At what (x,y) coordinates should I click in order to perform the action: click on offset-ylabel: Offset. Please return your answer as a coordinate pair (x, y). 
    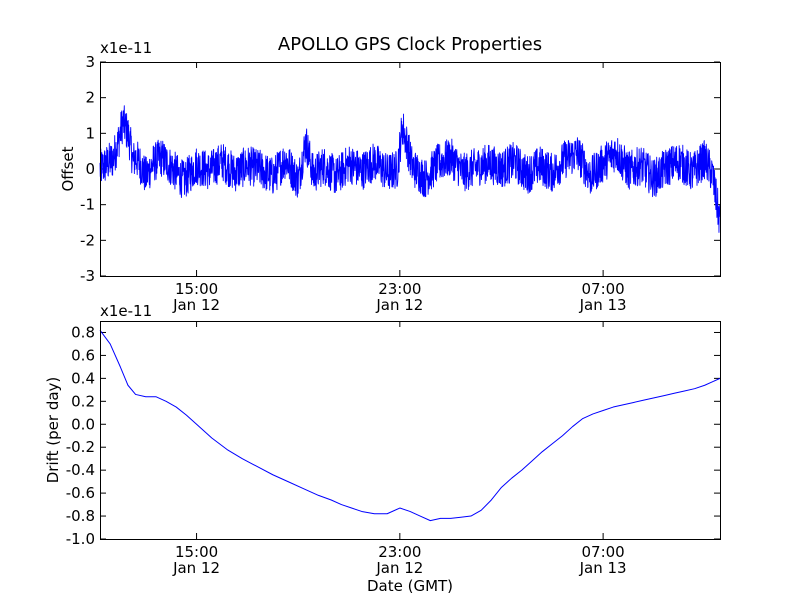
    Looking at the image, I should click on (68, 168).